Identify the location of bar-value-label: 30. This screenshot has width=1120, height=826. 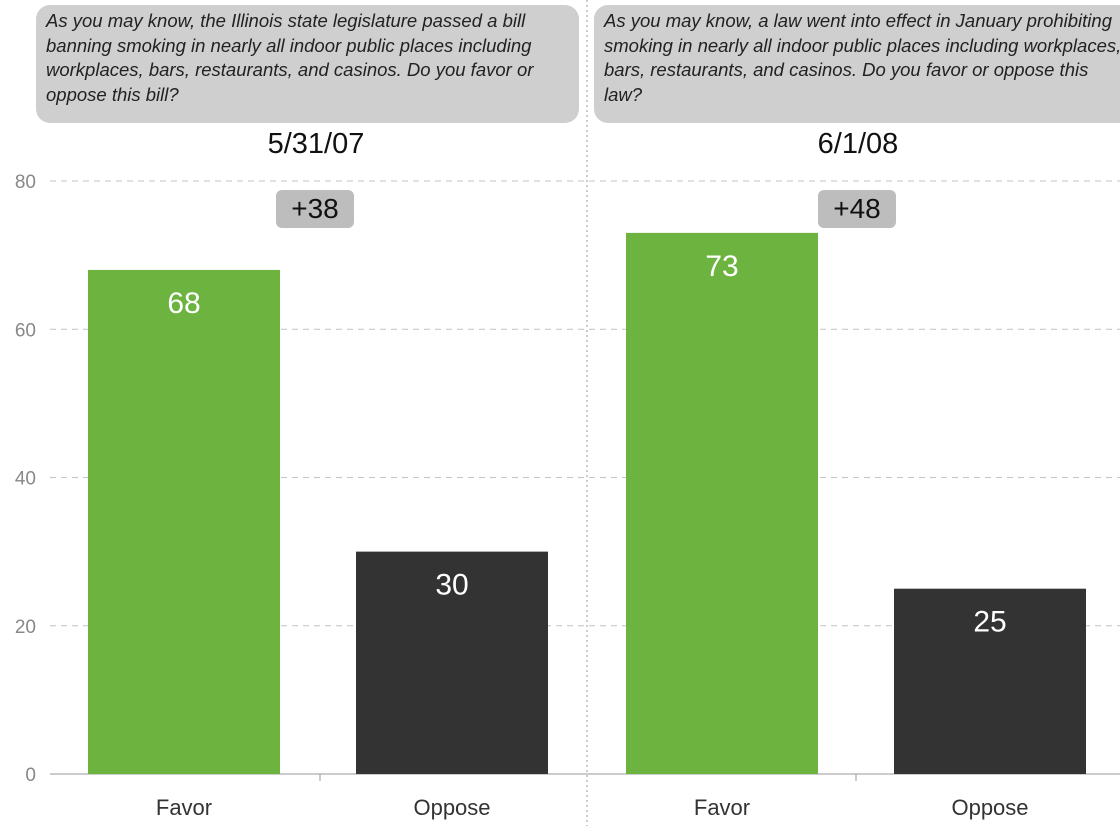
(451, 585).